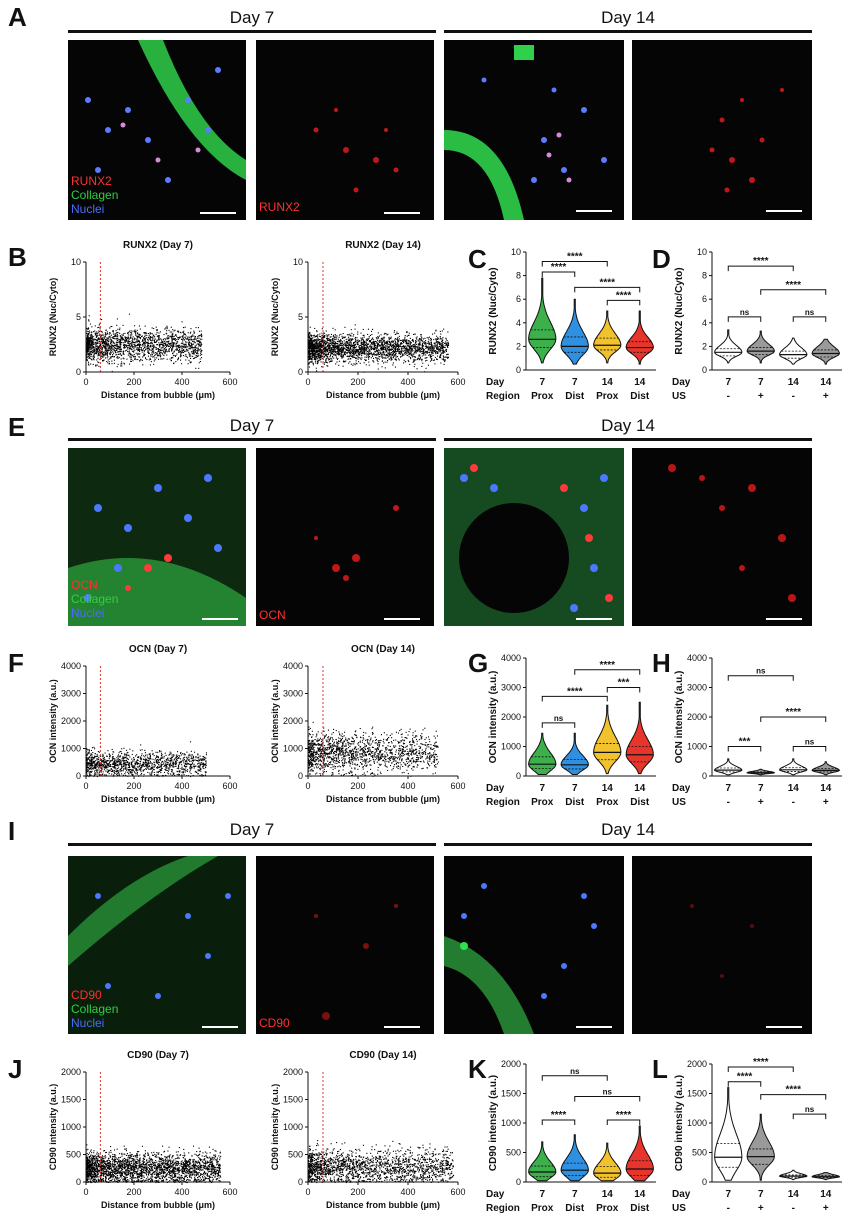  I want to click on significance-label: ns, so click(810, 312).